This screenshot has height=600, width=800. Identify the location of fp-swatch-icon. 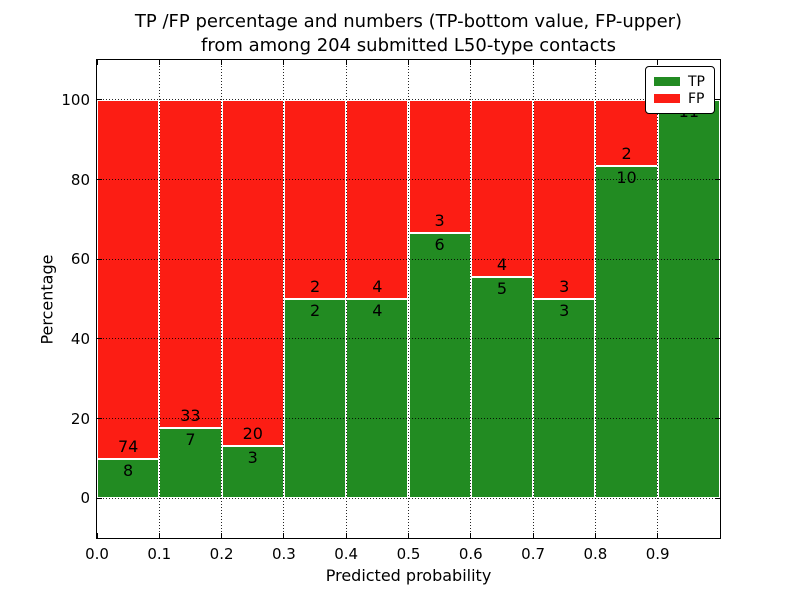
(667, 98).